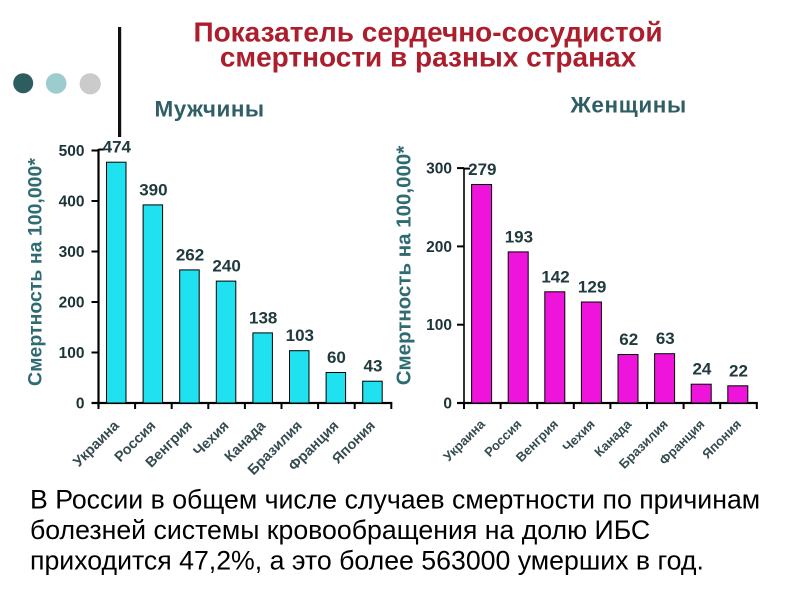 The width and height of the screenshot is (800, 605). I want to click on svg-text: смертности в разных странах, so click(428, 57).